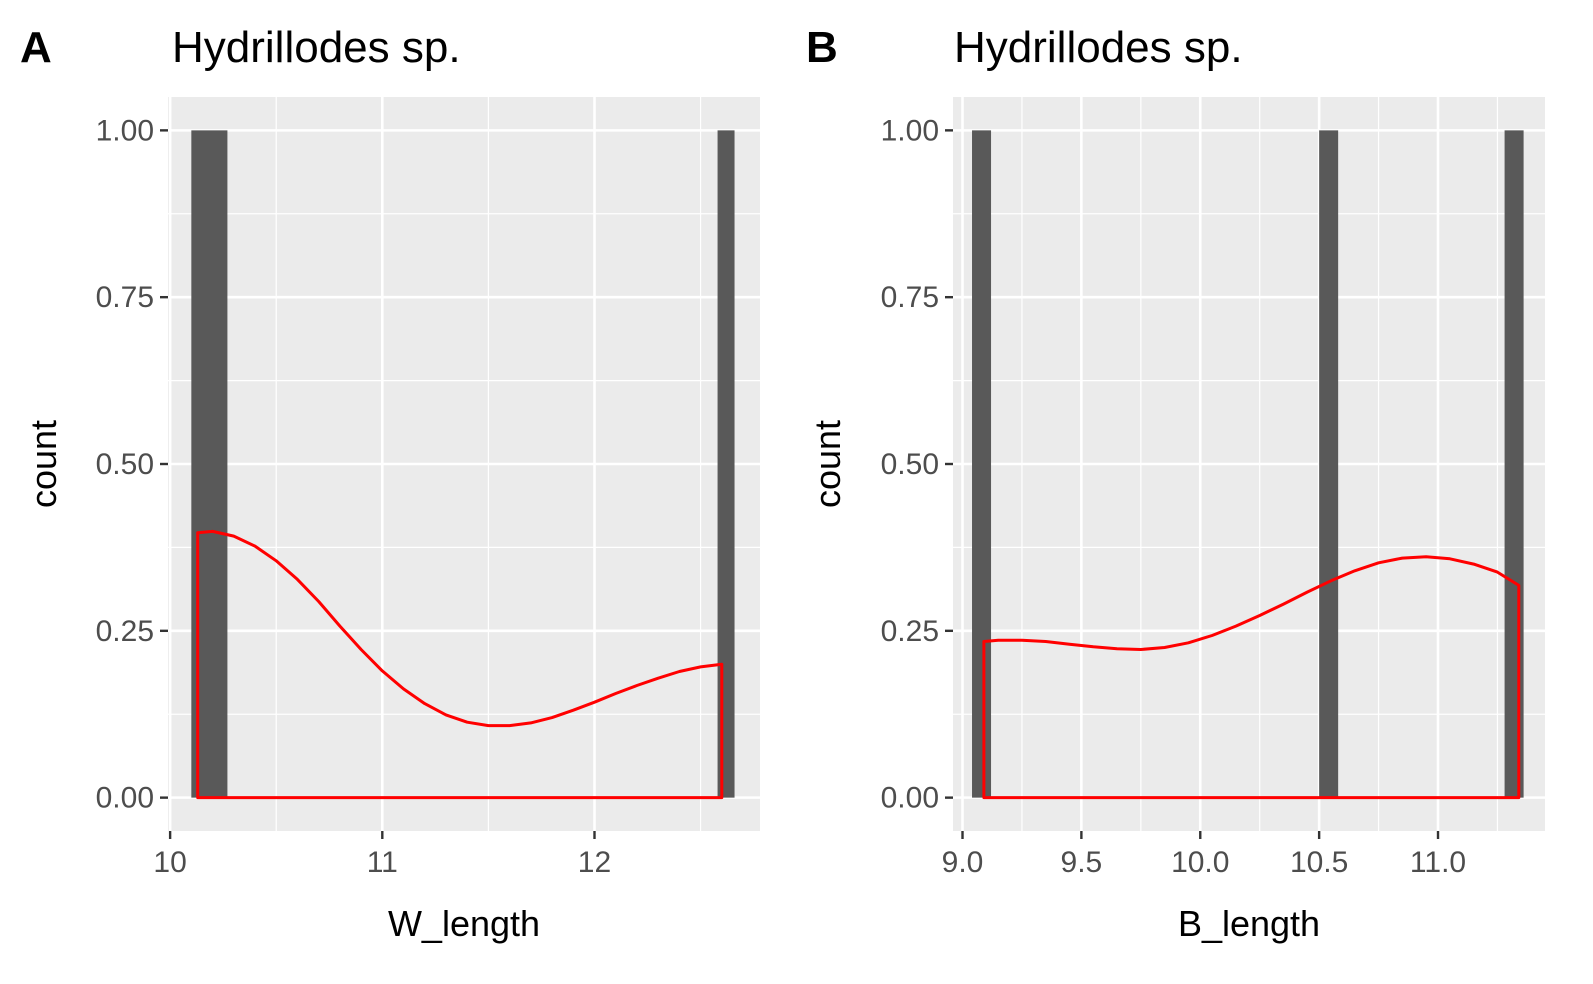 Image resolution: width=1593 pixels, height=984 pixels. What do you see at coordinates (594, 862) in the screenshot?
I see `x-tick-label: 12` at bounding box center [594, 862].